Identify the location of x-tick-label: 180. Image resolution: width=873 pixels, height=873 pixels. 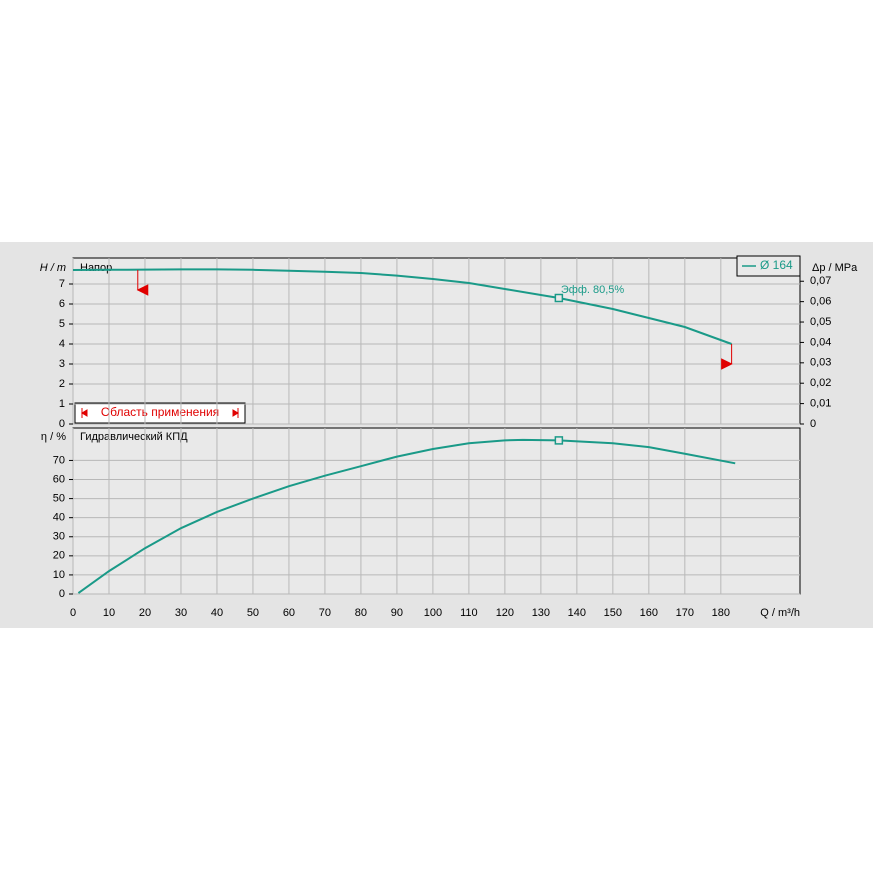
(721, 613).